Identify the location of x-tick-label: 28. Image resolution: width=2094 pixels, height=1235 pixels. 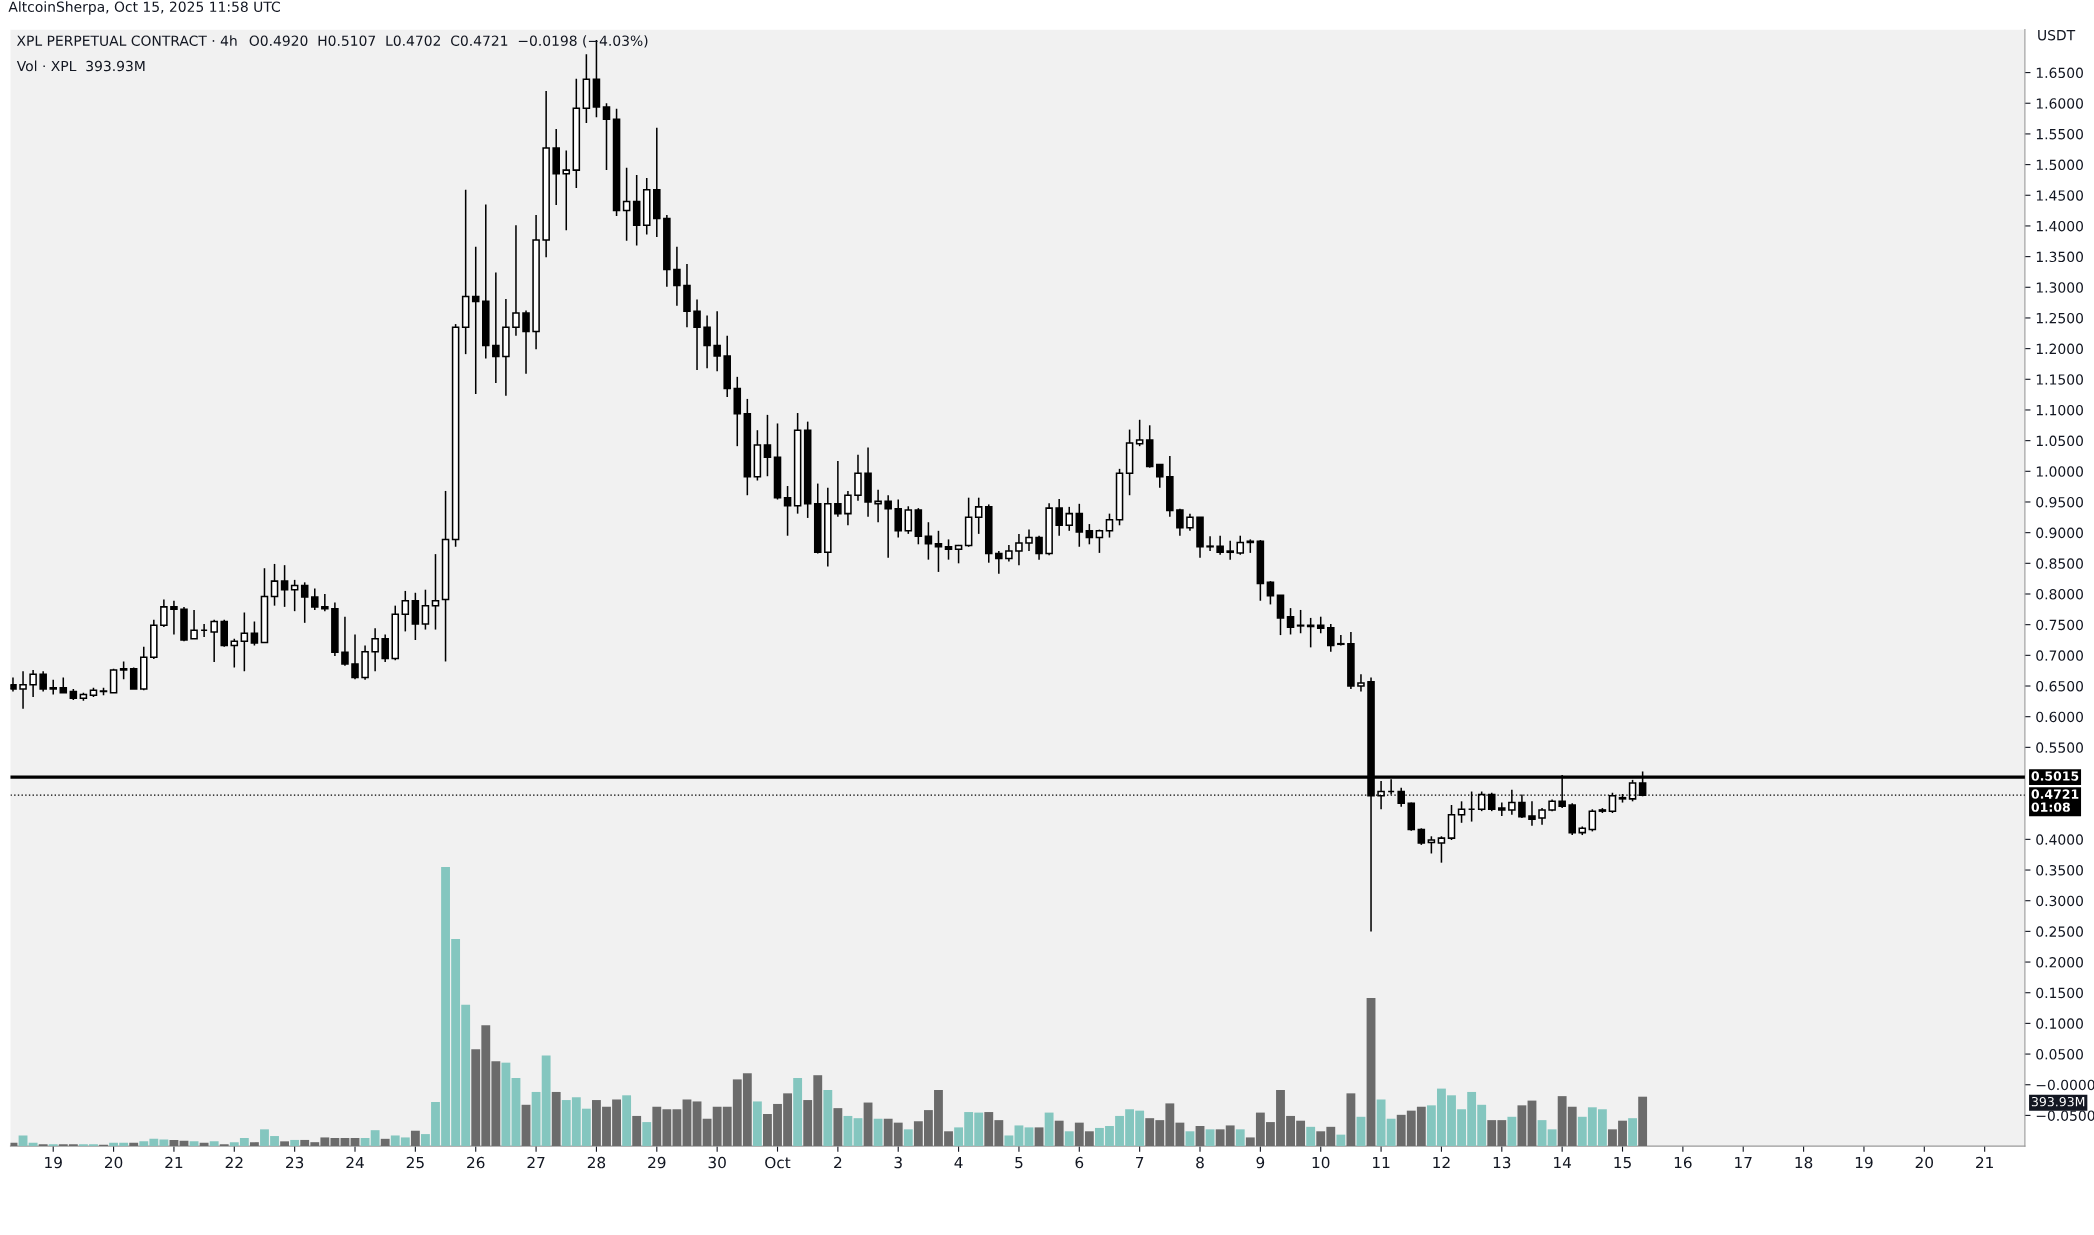
(596, 1162).